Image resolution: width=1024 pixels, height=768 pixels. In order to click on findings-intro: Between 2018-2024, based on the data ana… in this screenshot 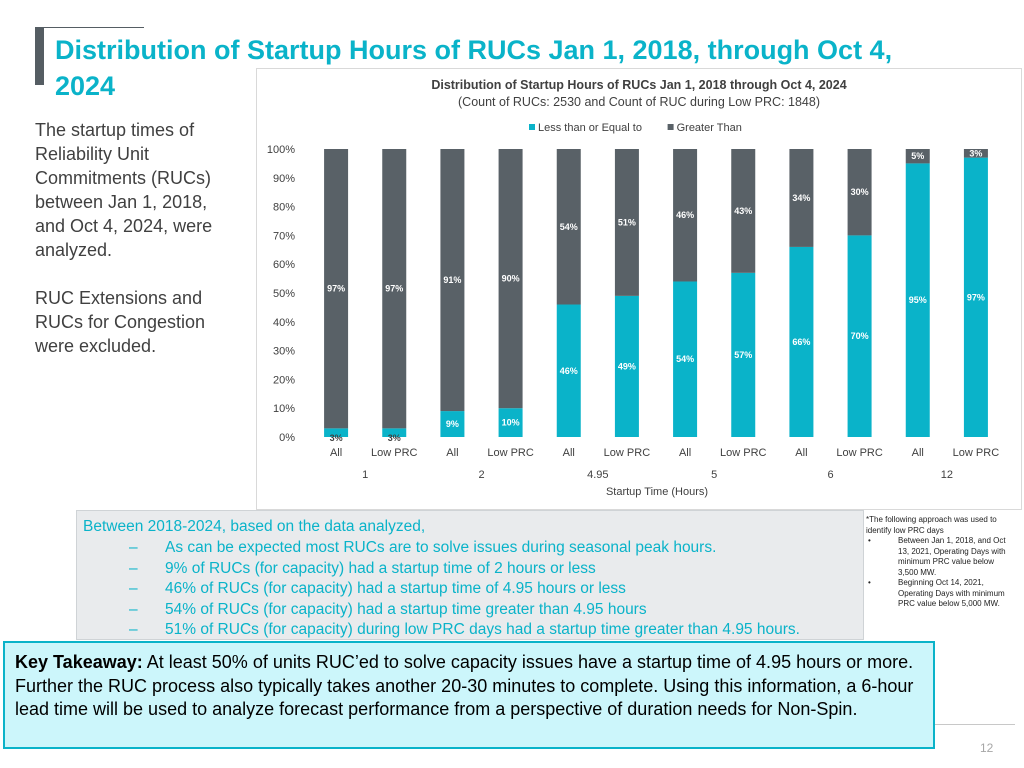, I will do `click(254, 526)`.